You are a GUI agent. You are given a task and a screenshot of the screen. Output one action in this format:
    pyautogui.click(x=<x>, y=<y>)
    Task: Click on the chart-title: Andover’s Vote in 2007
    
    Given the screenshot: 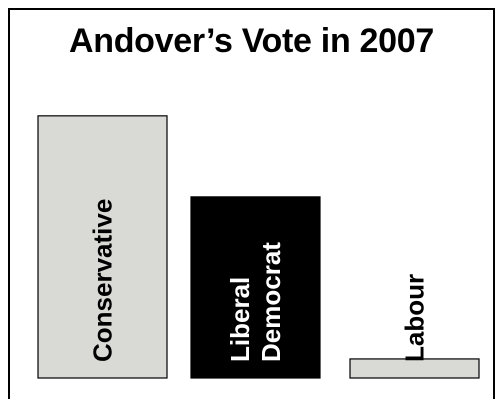 What is the action you would take?
    pyautogui.click(x=251, y=41)
    